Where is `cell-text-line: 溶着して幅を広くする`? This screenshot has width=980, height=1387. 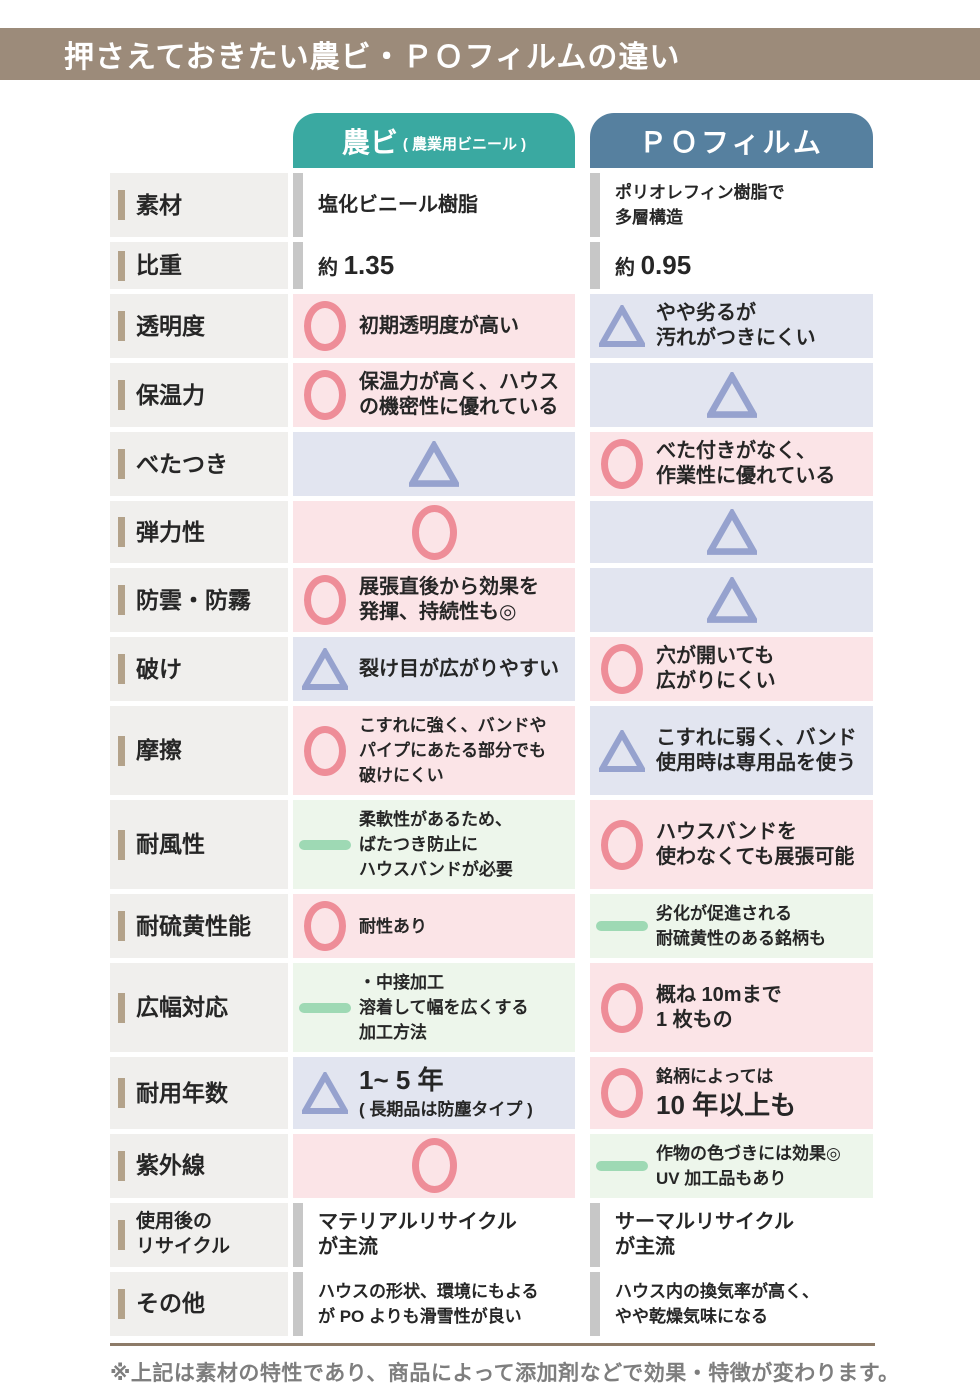 cell-text-line: 溶着して幅を広くする is located at coordinates (444, 1007).